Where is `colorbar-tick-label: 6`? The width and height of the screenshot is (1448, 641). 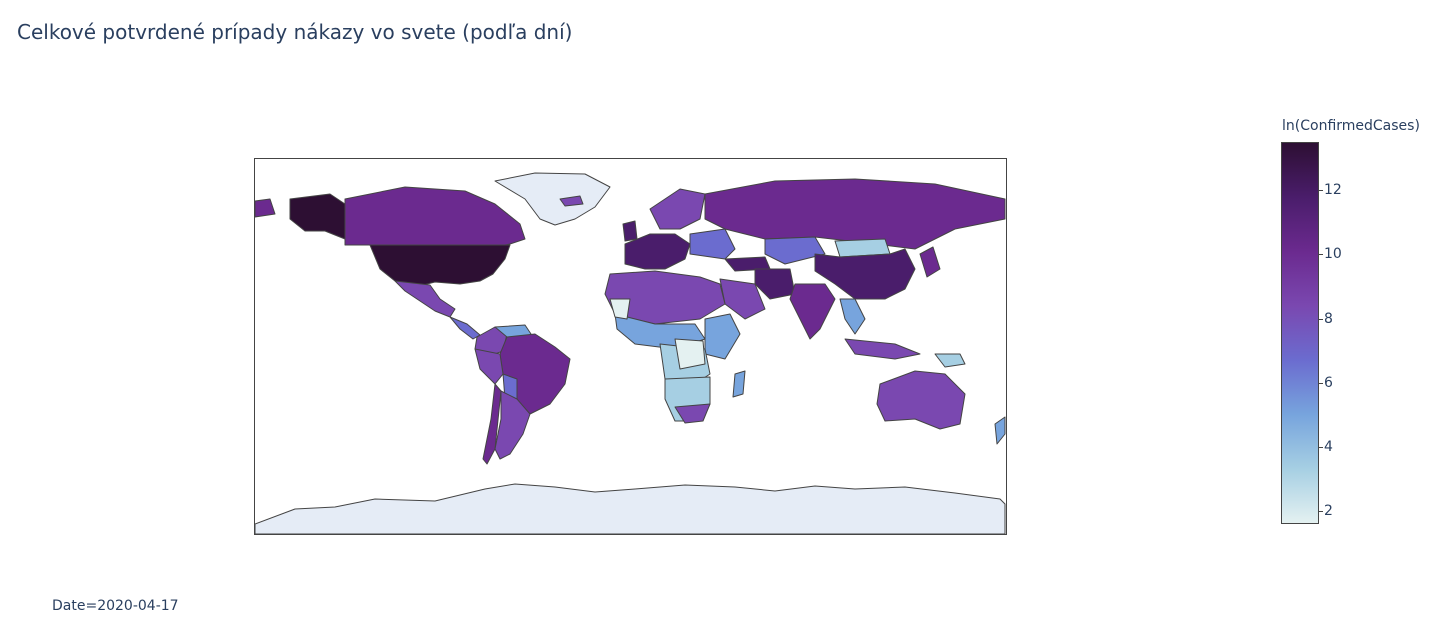
colorbar-tick-label: 6 is located at coordinates (1328, 383).